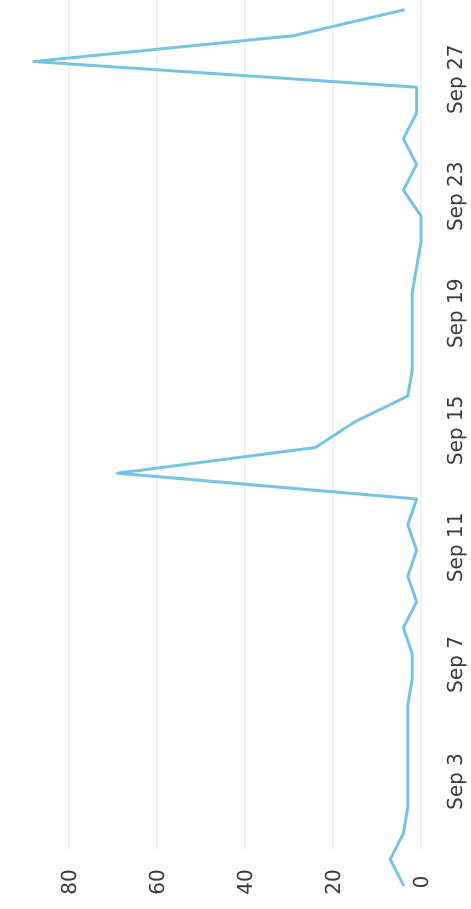 The height and width of the screenshot is (909, 471). What do you see at coordinates (455, 781) in the screenshot?
I see `x-tick-label: Sep 3` at bounding box center [455, 781].